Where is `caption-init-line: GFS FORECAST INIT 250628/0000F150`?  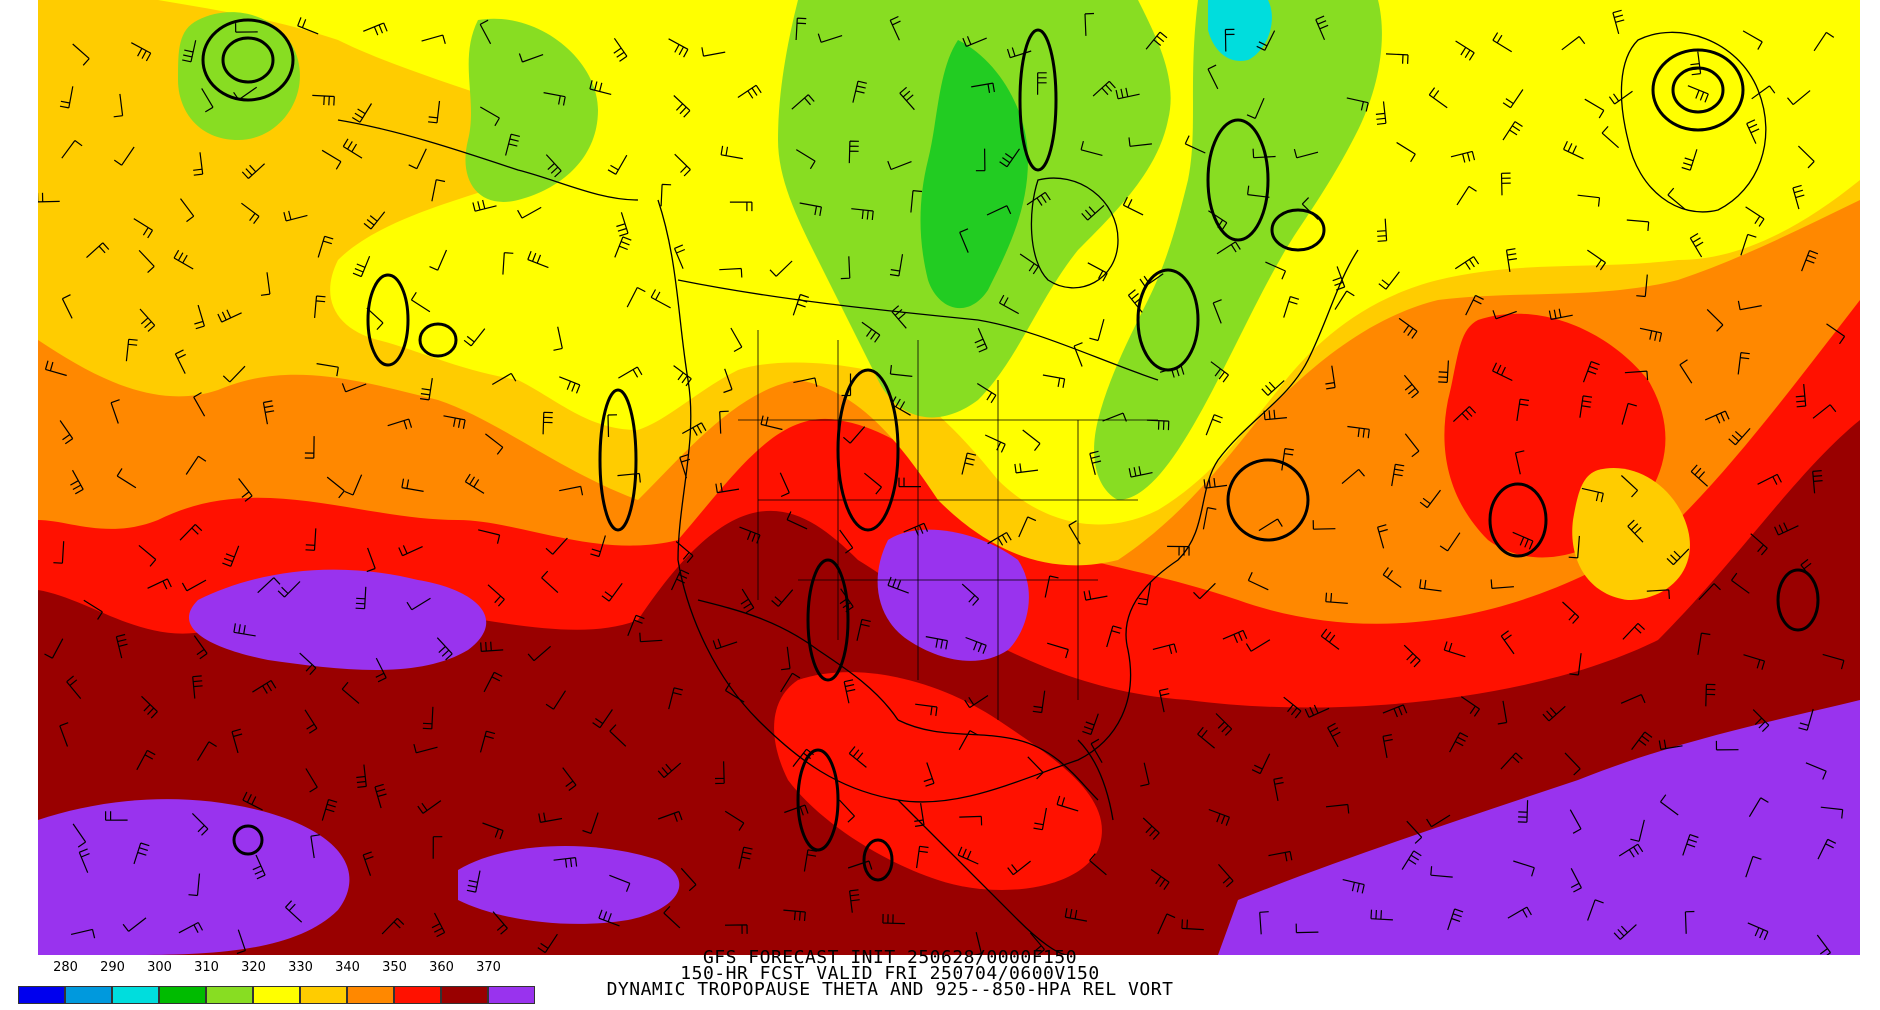
caption-init-line: GFS FORECAST INIT 250628/0000F150 is located at coordinates (890, 957).